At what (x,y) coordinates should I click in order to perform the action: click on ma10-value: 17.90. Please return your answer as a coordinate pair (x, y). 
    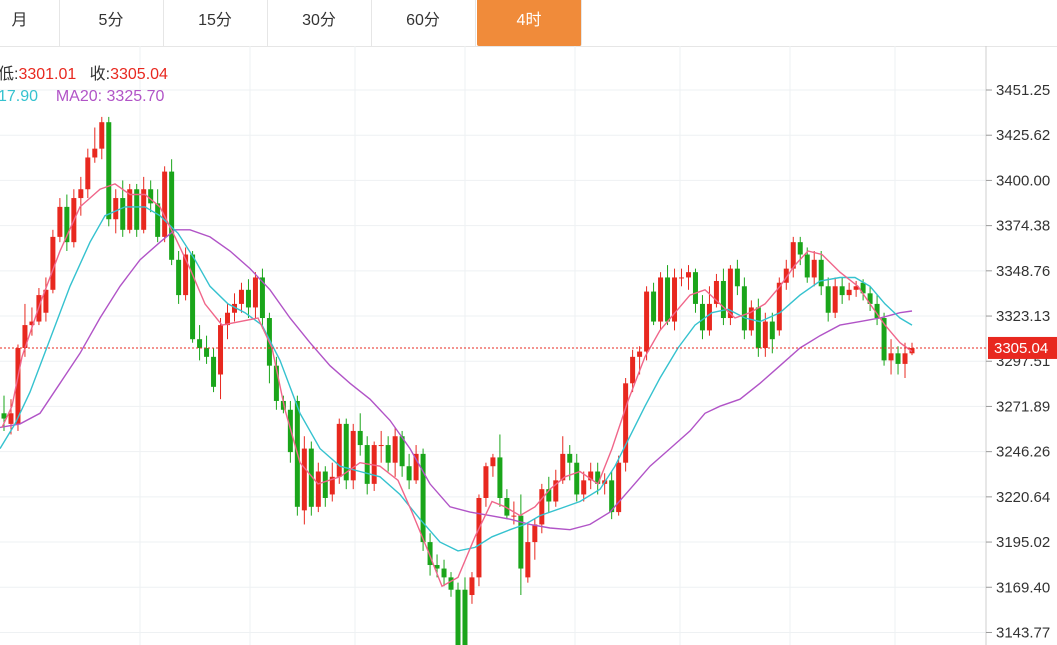
    Looking at the image, I should click on (19, 96).